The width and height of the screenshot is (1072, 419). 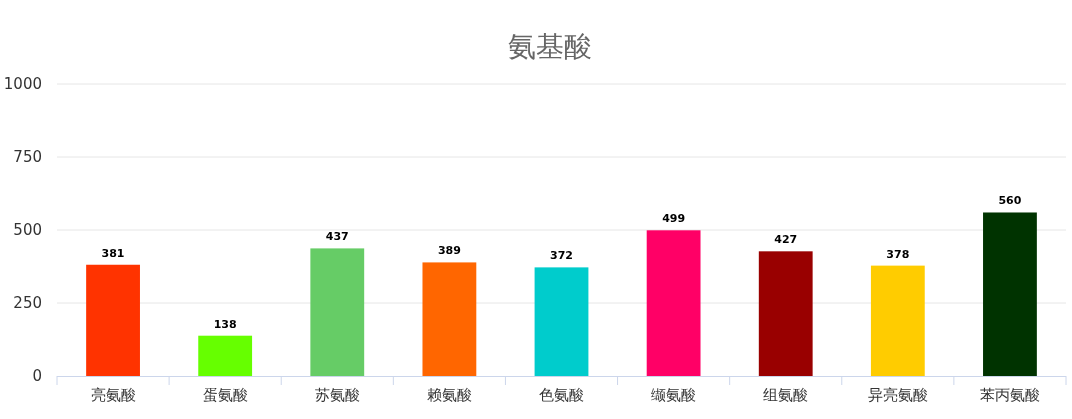 What do you see at coordinates (561, 395) in the screenshot?
I see `x-tick-label: 色氨酸` at bounding box center [561, 395].